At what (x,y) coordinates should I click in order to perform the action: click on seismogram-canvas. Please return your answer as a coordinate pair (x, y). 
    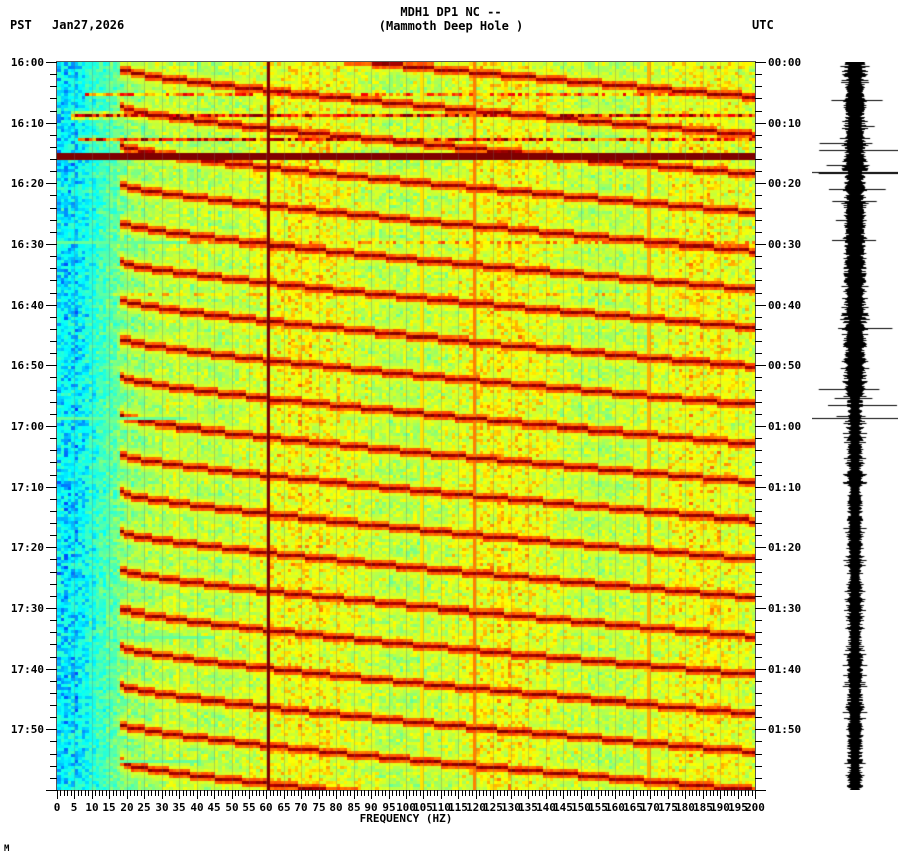
    Looking at the image, I should click on (855, 426).